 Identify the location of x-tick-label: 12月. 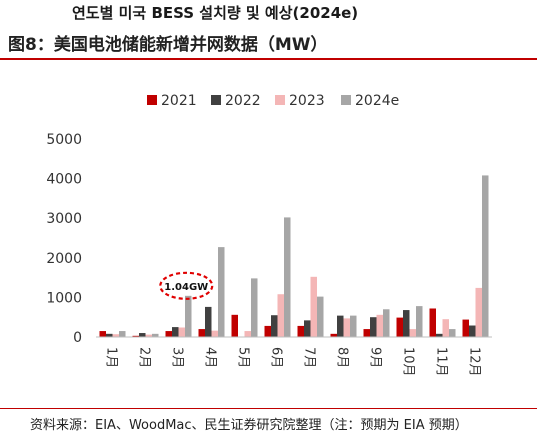
(474, 362).